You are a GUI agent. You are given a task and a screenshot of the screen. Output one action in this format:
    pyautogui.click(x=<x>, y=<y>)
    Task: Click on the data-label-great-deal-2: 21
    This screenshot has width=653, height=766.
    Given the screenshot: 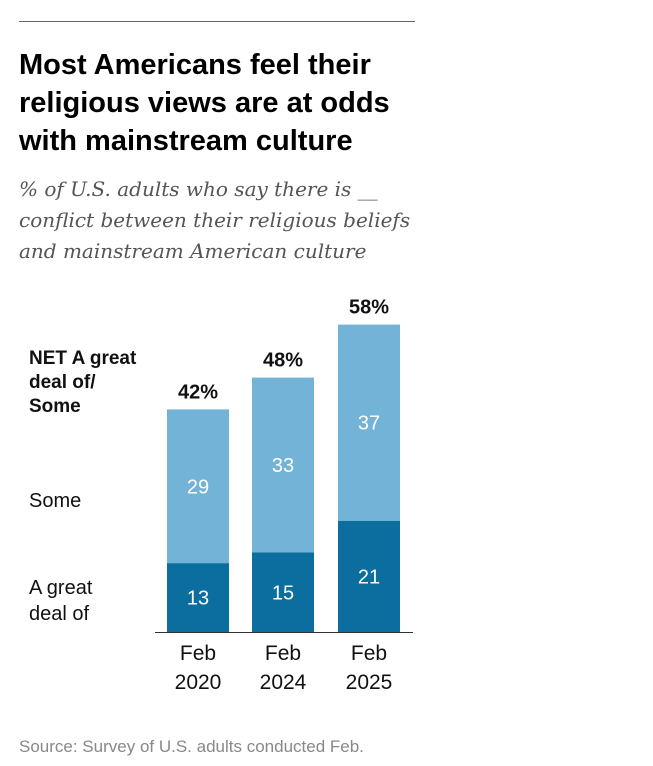 What is the action you would take?
    pyautogui.click(x=369, y=577)
    